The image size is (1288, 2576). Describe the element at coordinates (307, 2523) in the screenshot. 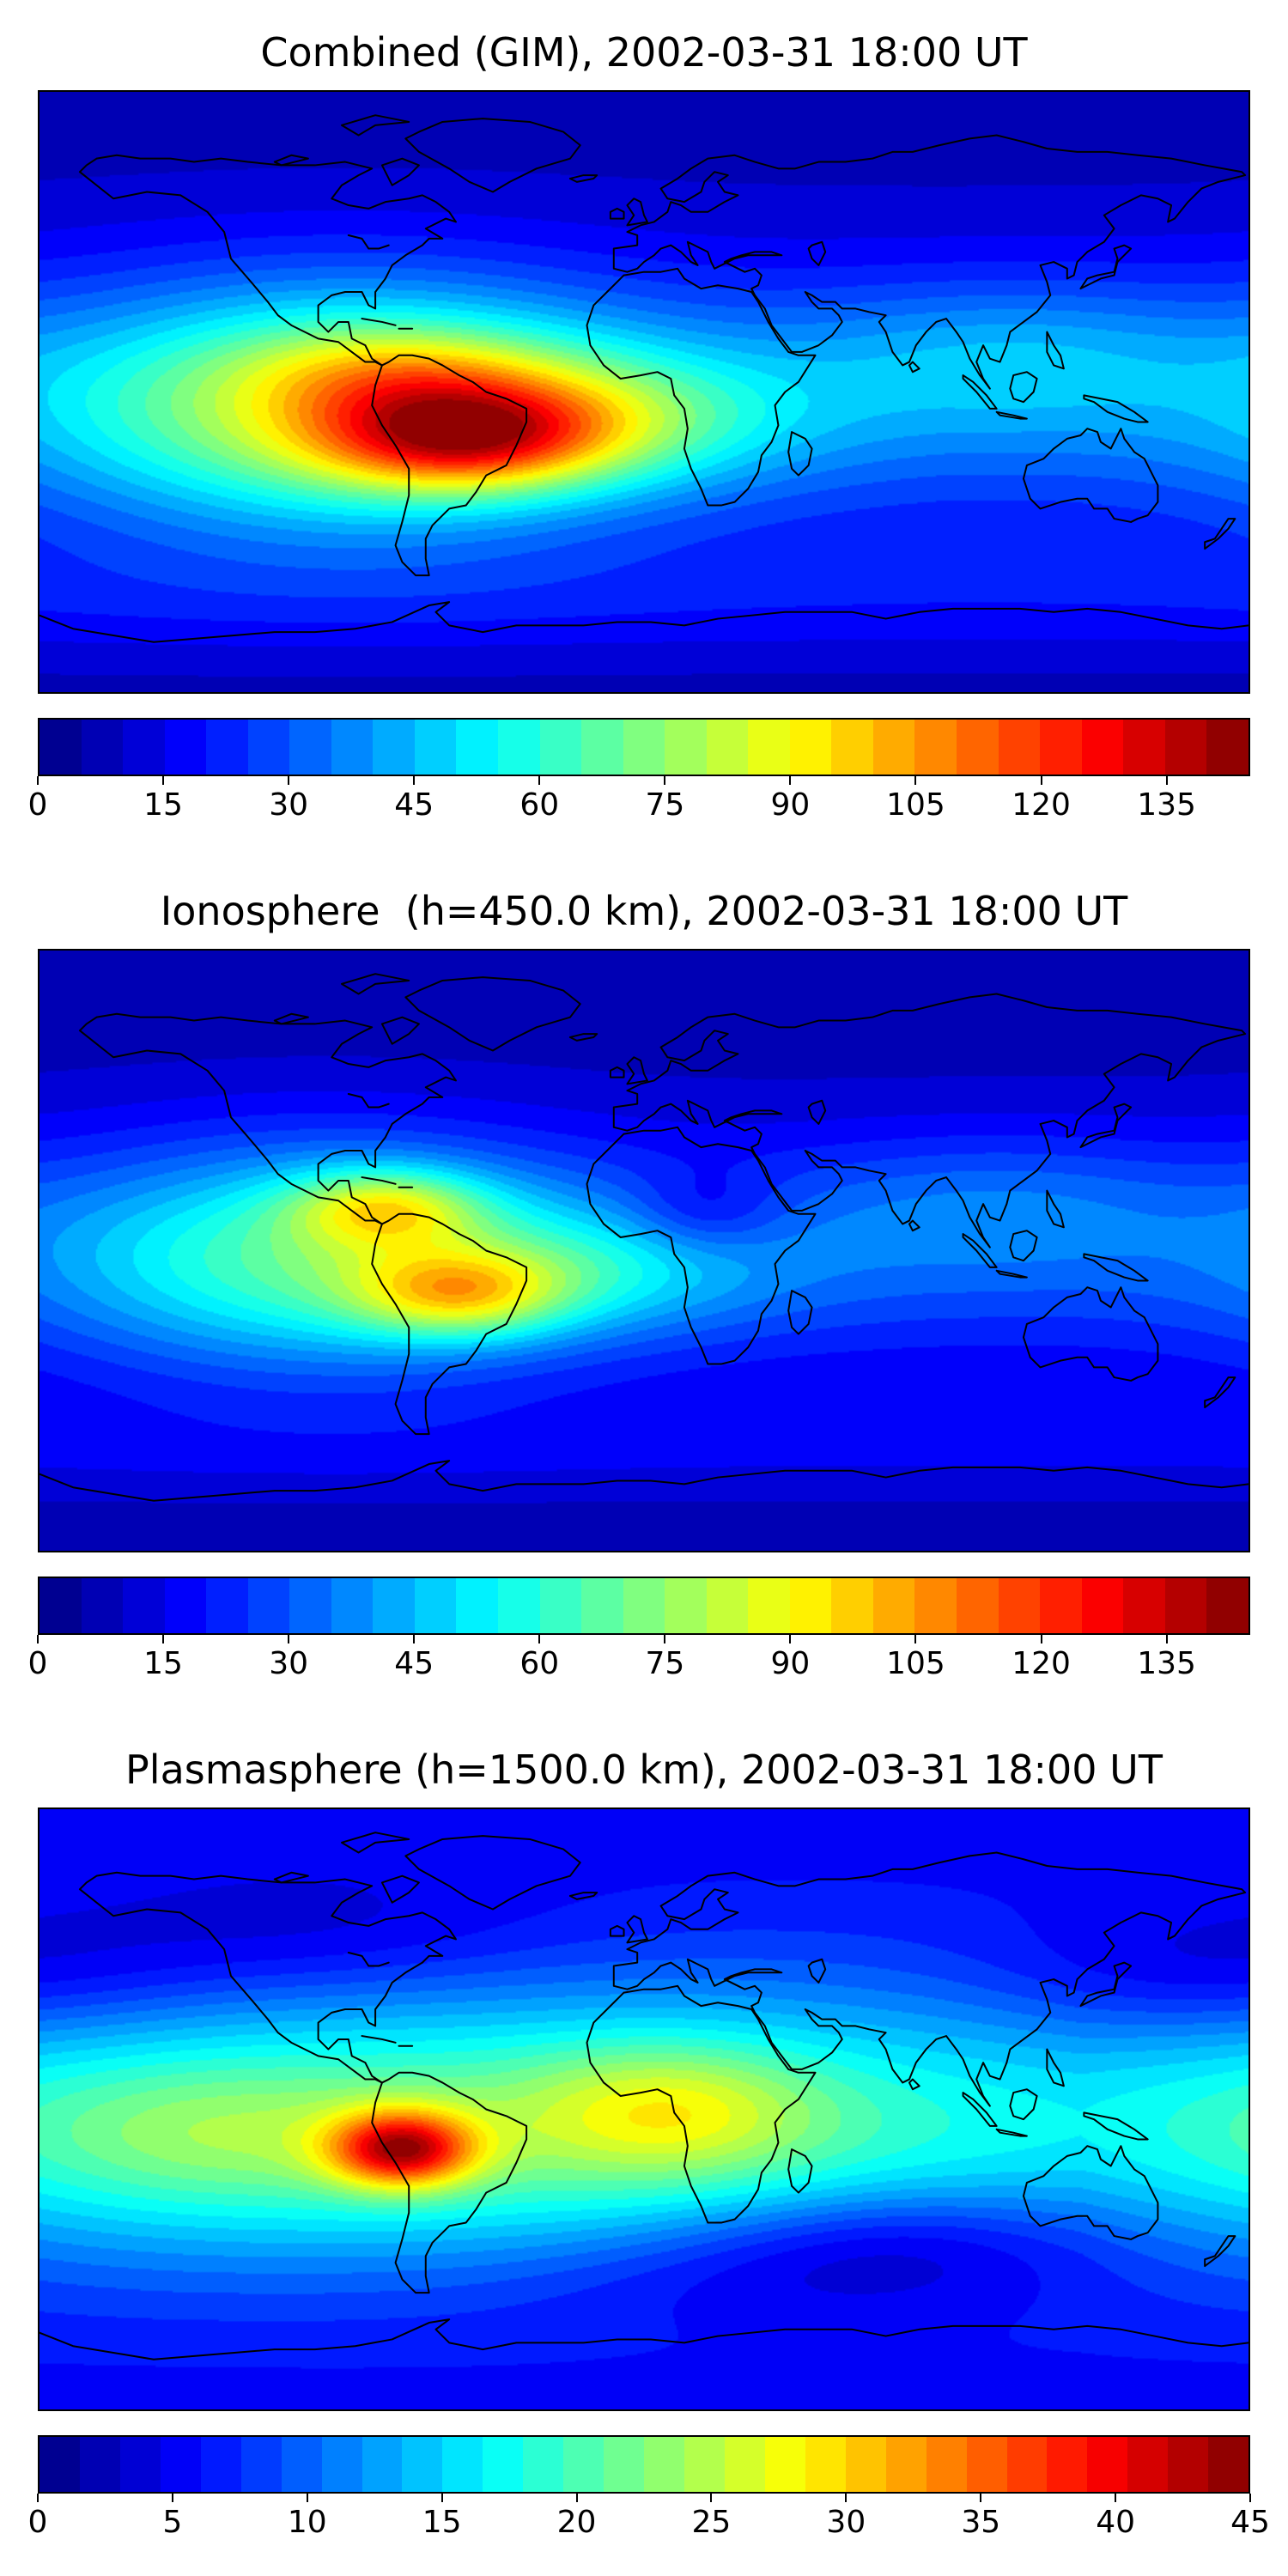

I see `colorbar-tick-label: 10` at that location.